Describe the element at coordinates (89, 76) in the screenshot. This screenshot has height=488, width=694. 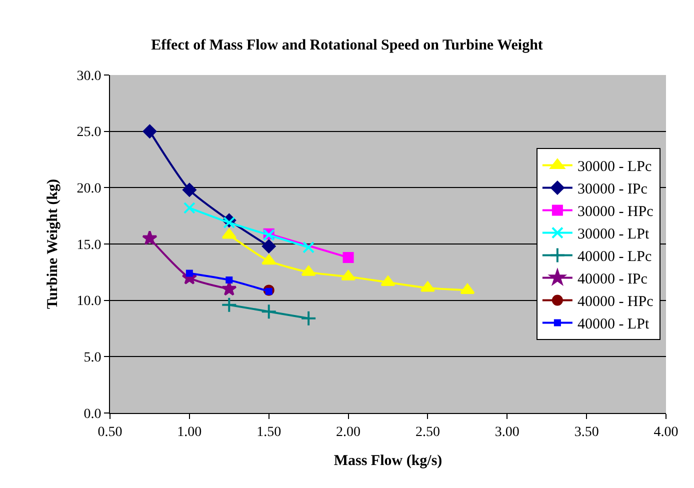
I see `y-tick-label: 30.0` at that location.